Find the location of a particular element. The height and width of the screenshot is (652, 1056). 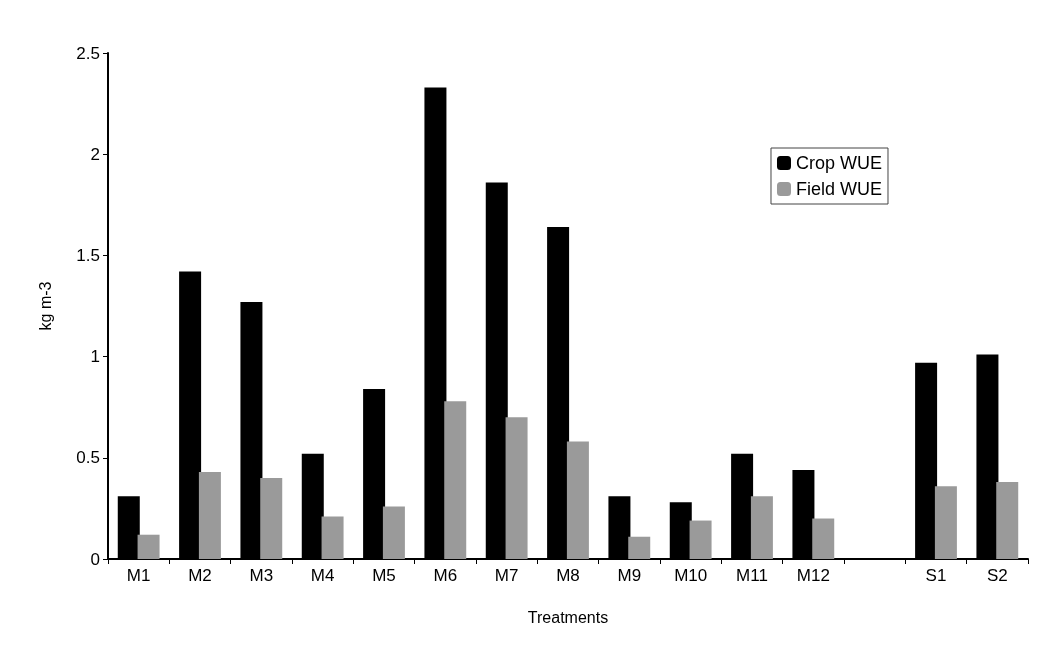

x-tick-label: M11 is located at coordinates (752, 575).